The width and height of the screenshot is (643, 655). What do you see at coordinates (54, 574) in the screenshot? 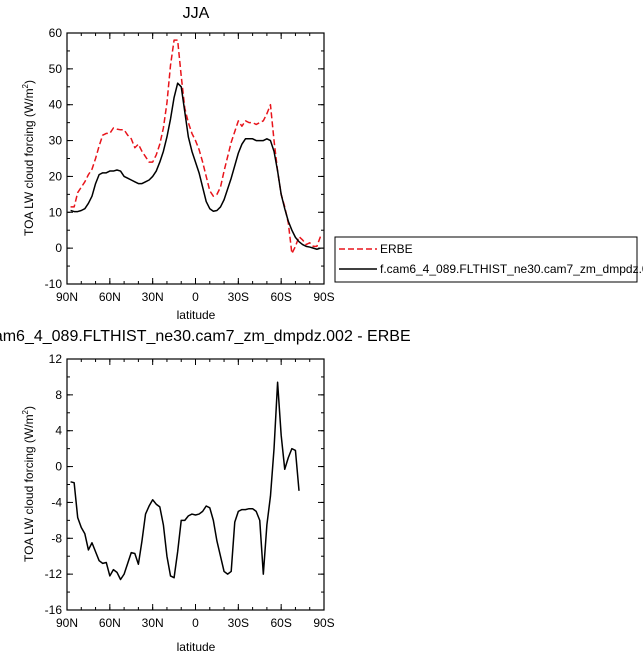
I see `bottom-y-tick-label: -12` at bounding box center [54, 574].